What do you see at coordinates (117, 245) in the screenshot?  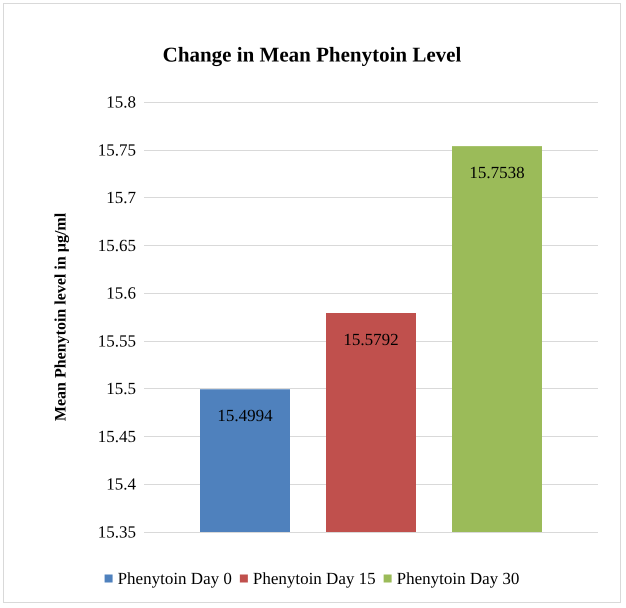 I see `y-tick-label: 15.65` at bounding box center [117, 245].